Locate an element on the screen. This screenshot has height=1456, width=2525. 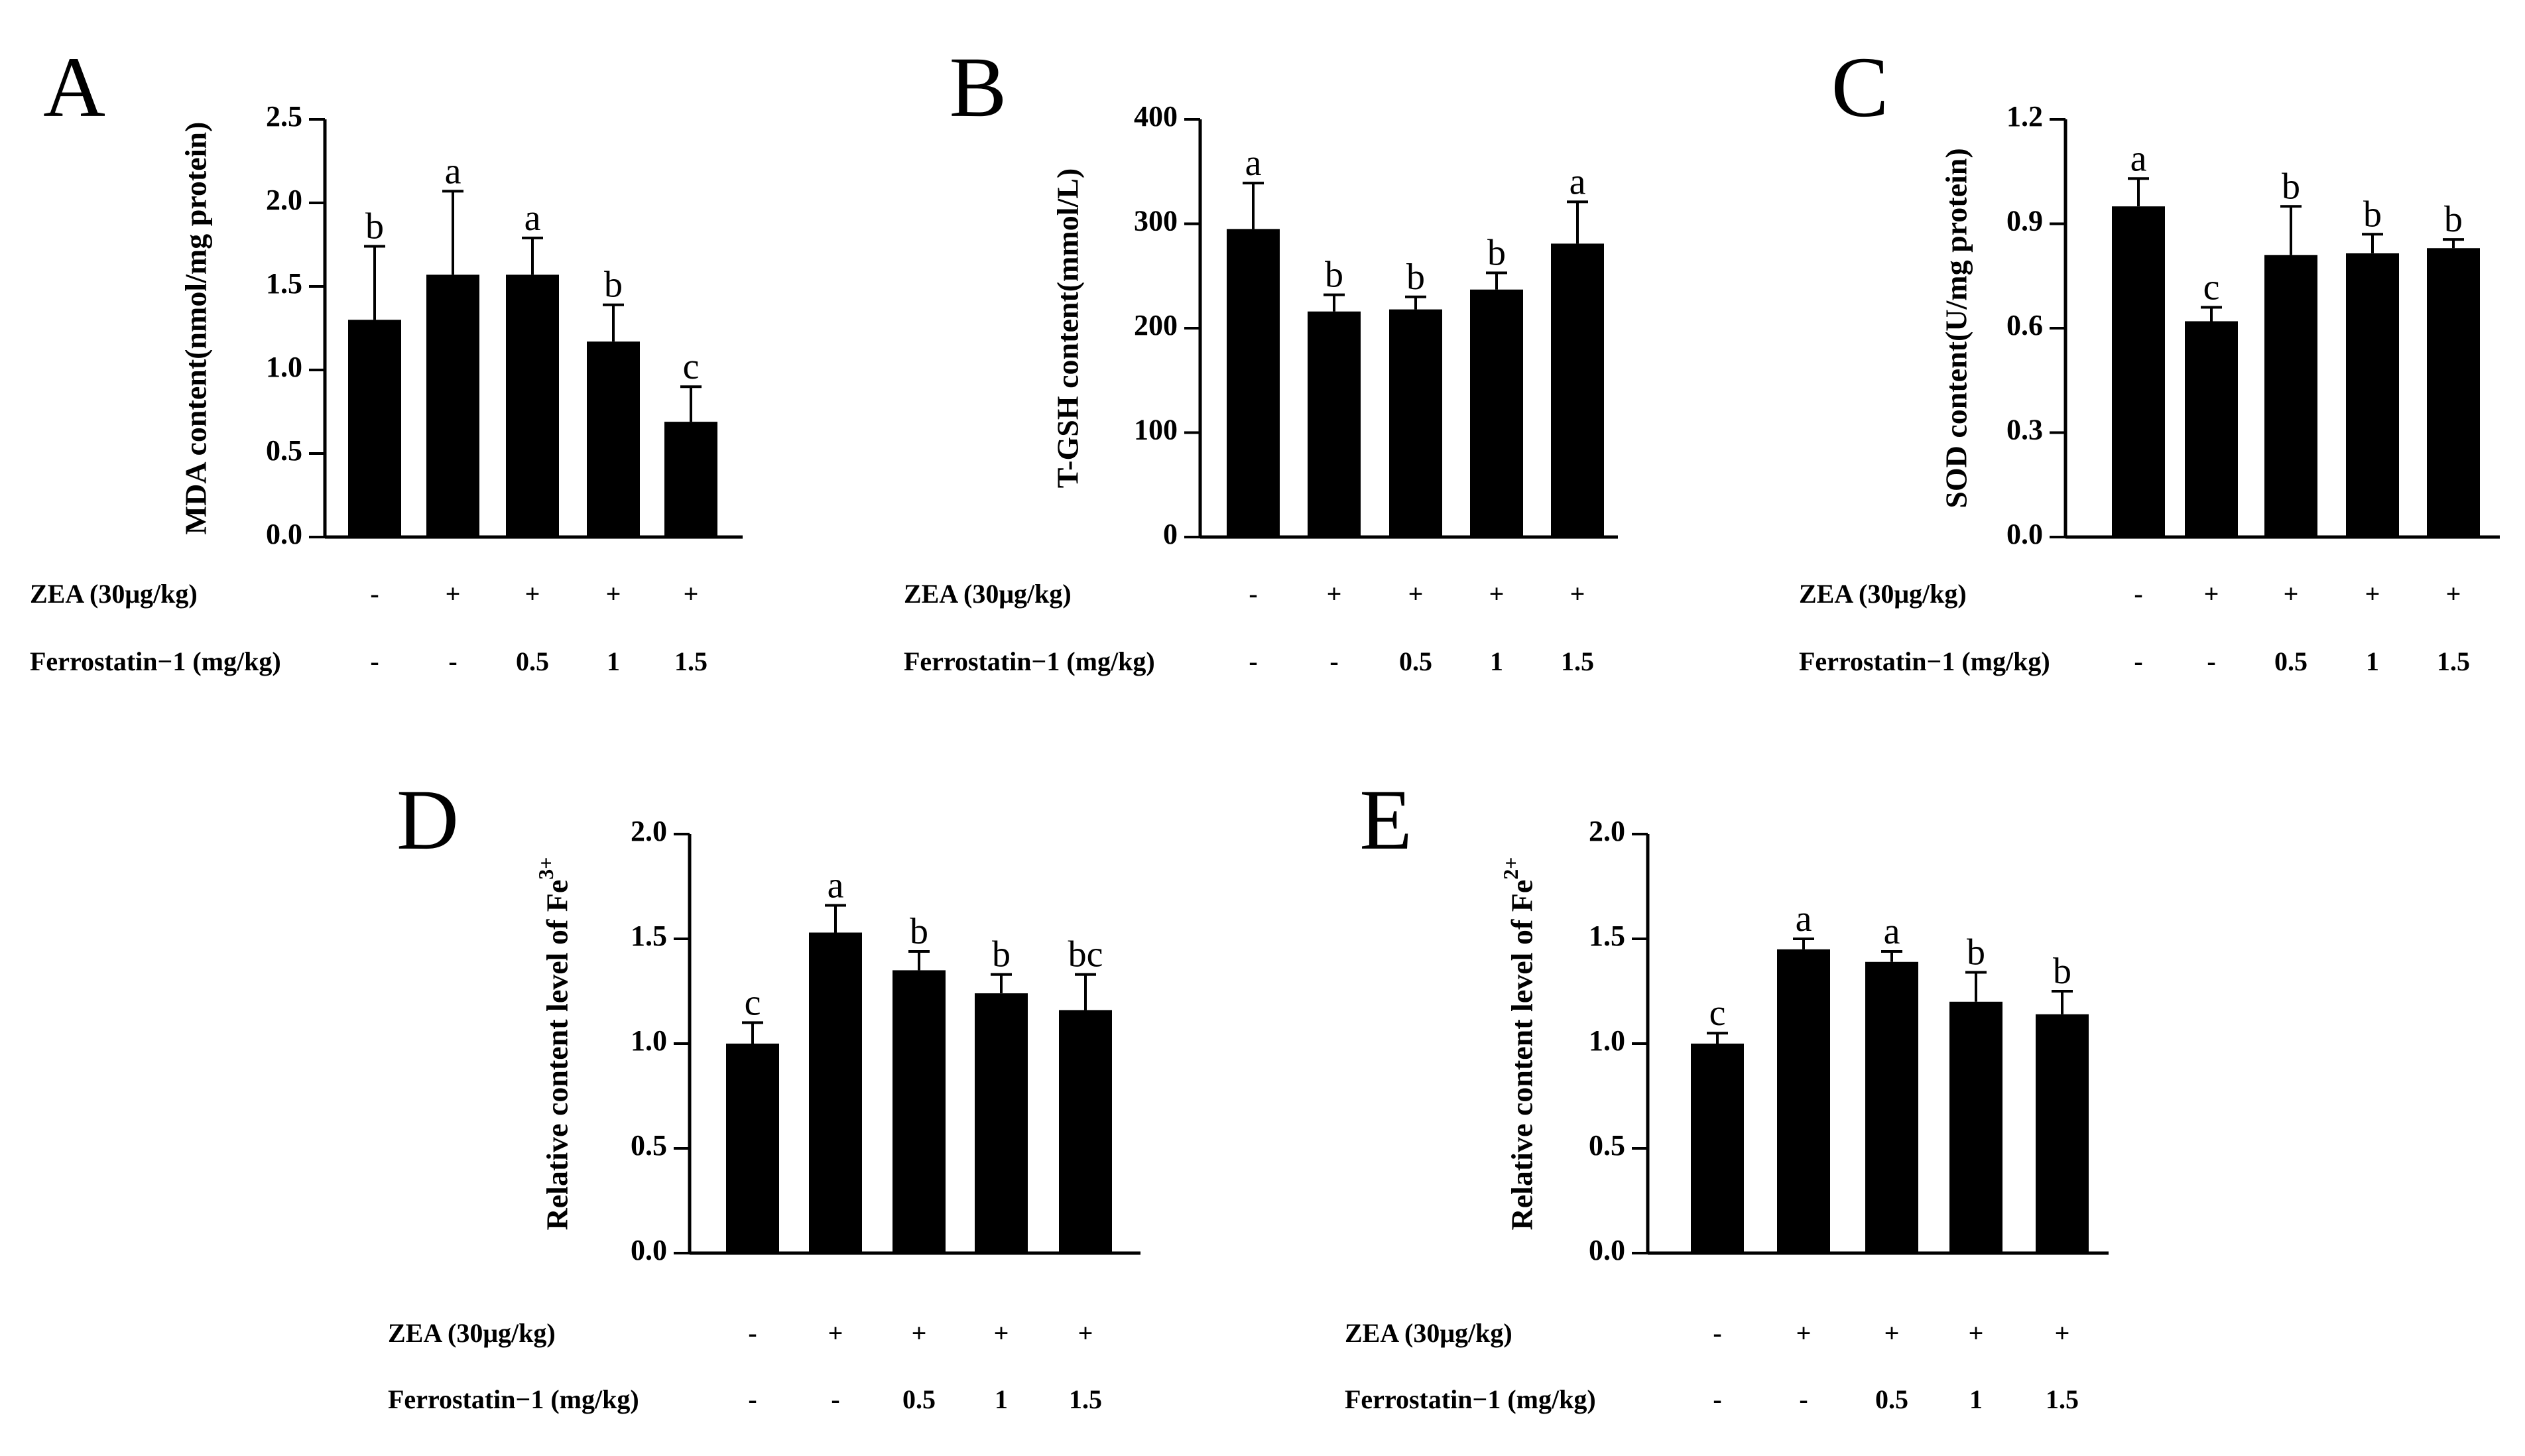
y-tick-label: 0.6 is located at coordinates (2024, 325).